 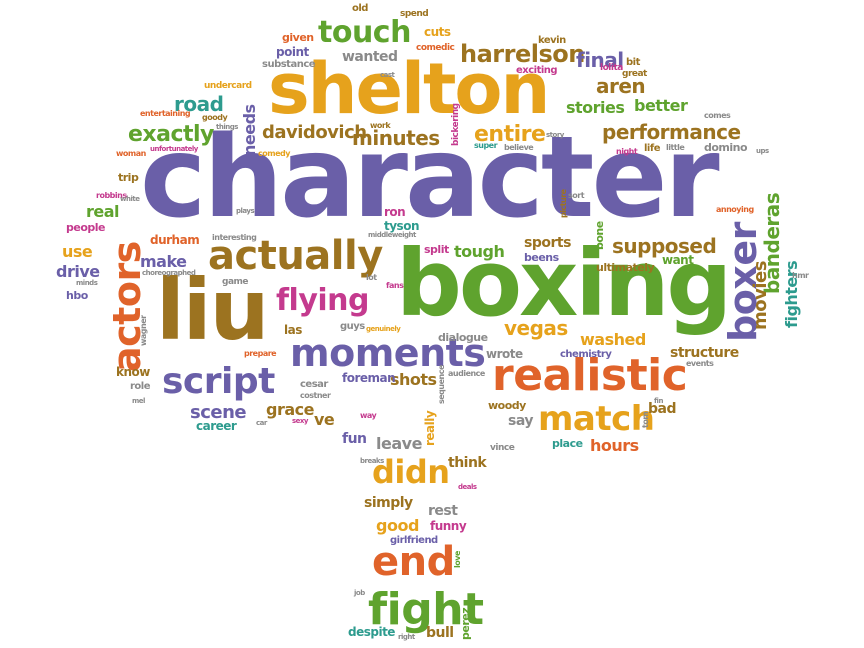 I want to click on word-great: great, so click(x=634, y=74).